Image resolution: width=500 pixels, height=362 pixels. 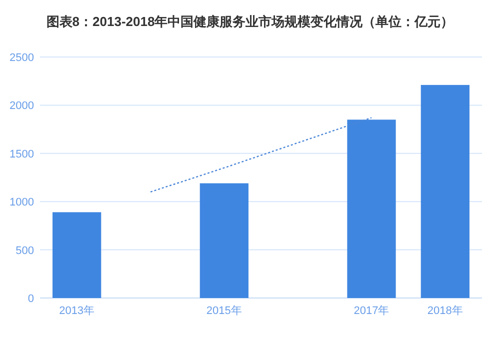 What do you see at coordinates (77, 311) in the screenshot?
I see `x-tick-label: 2013年` at bounding box center [77, 311].